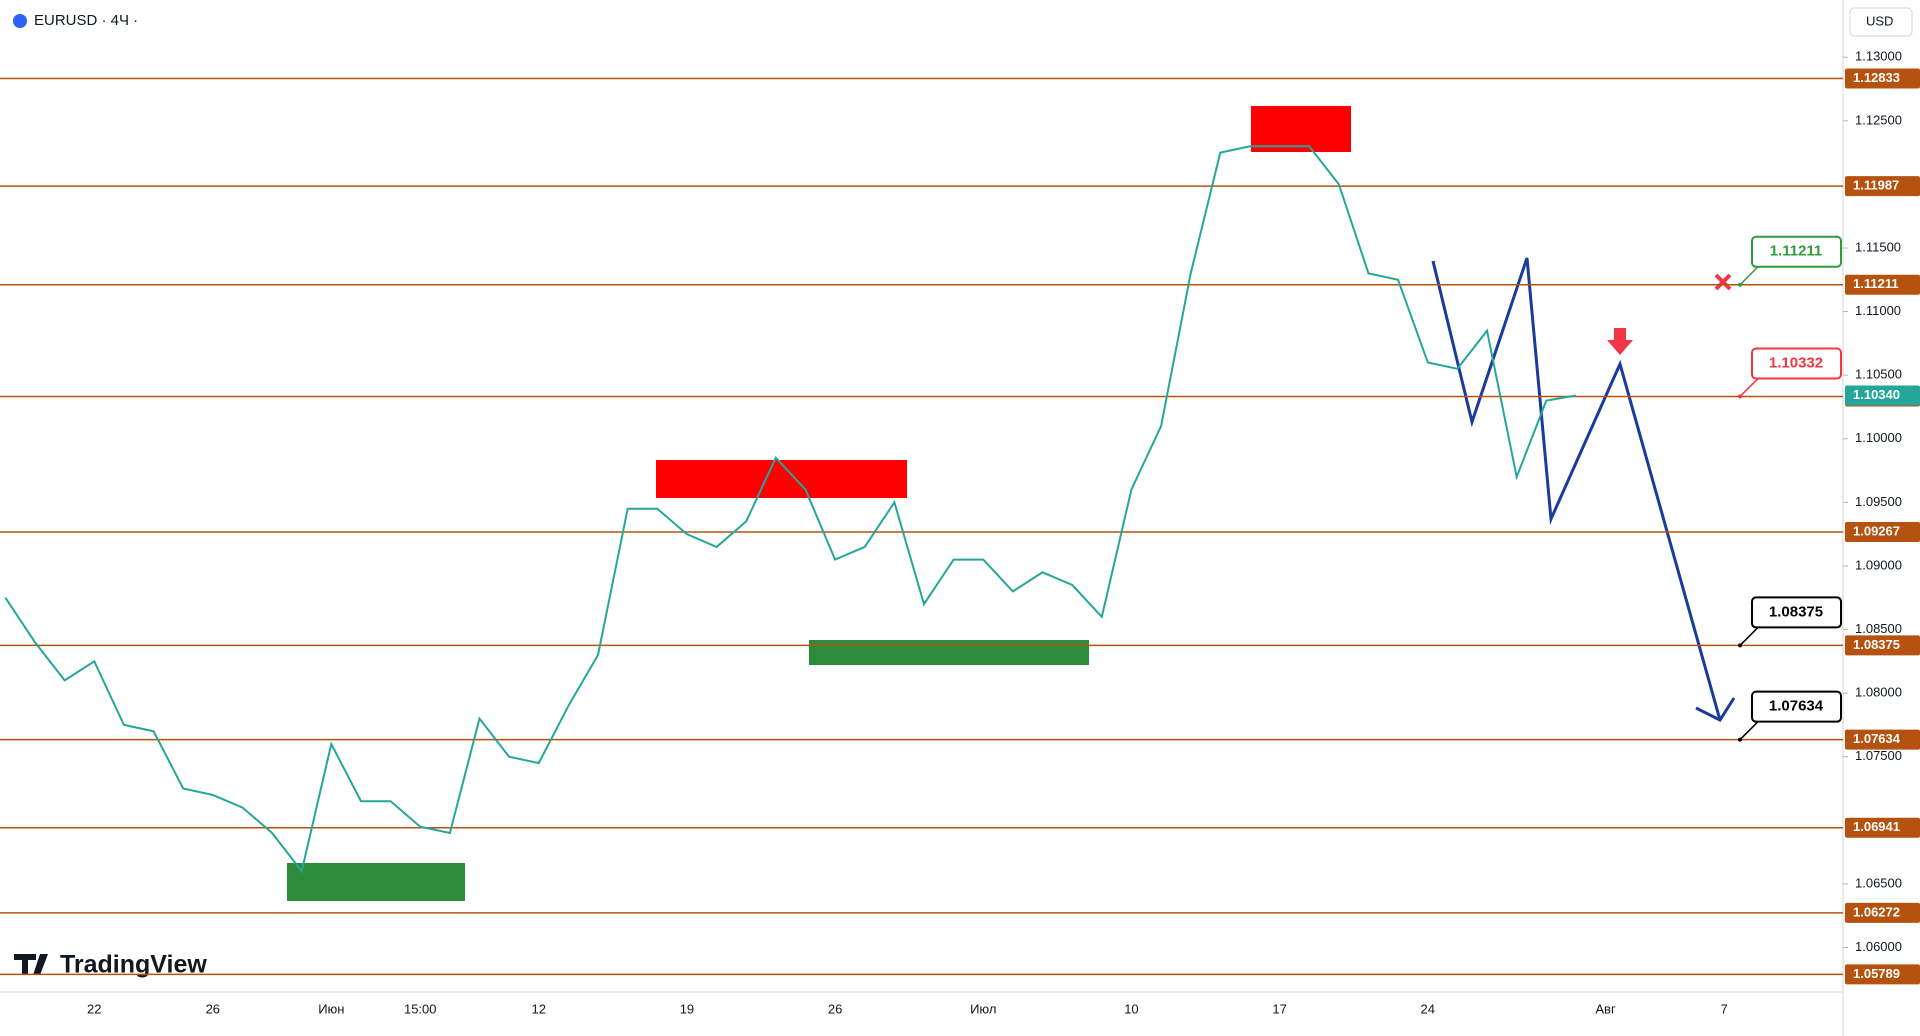 Image resolution: width=1920 pixels, height=1036 pixels. What do you see at coordinates (1878, 882) in the screenshot?
I see `y-tick-label: 1.06500` at bounding box center [1878, 882].